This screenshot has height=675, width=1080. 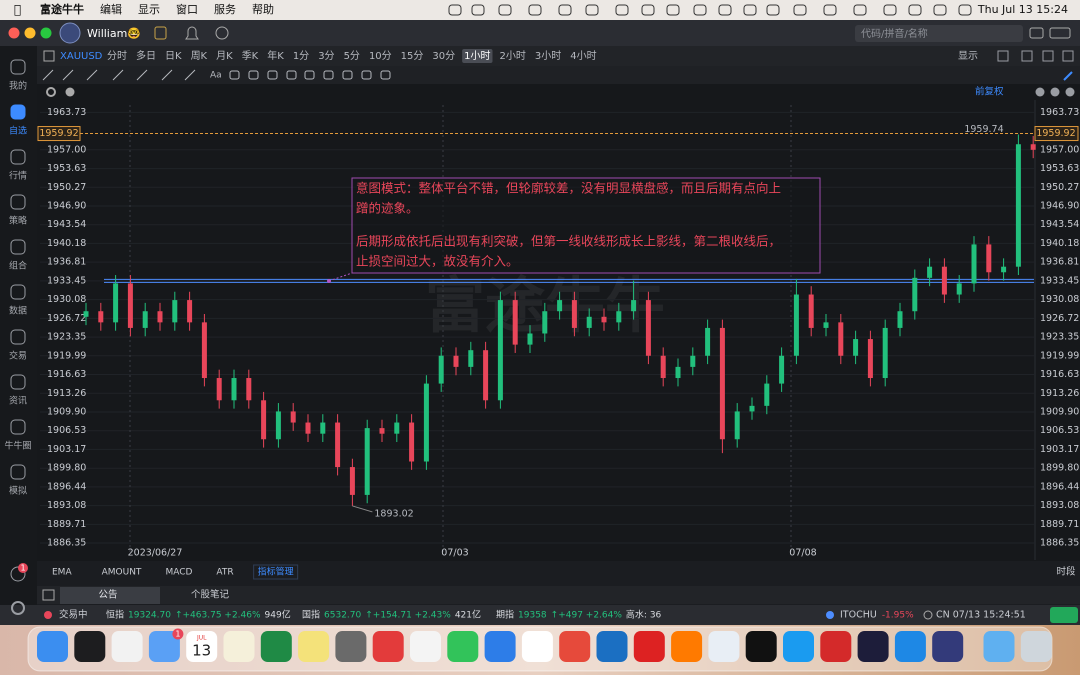 What do you see at coordinates (62, 9) in the screenshot?
I see `menu-item: 富途牛牛` at bounding box center [62, 9].